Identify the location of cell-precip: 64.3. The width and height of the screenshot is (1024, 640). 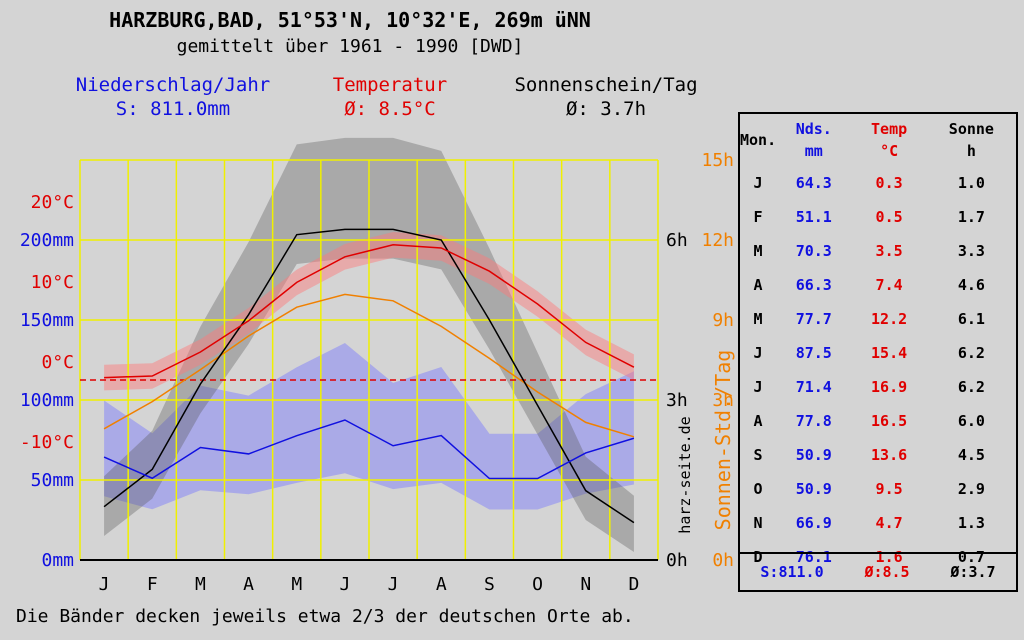
(813, 183).